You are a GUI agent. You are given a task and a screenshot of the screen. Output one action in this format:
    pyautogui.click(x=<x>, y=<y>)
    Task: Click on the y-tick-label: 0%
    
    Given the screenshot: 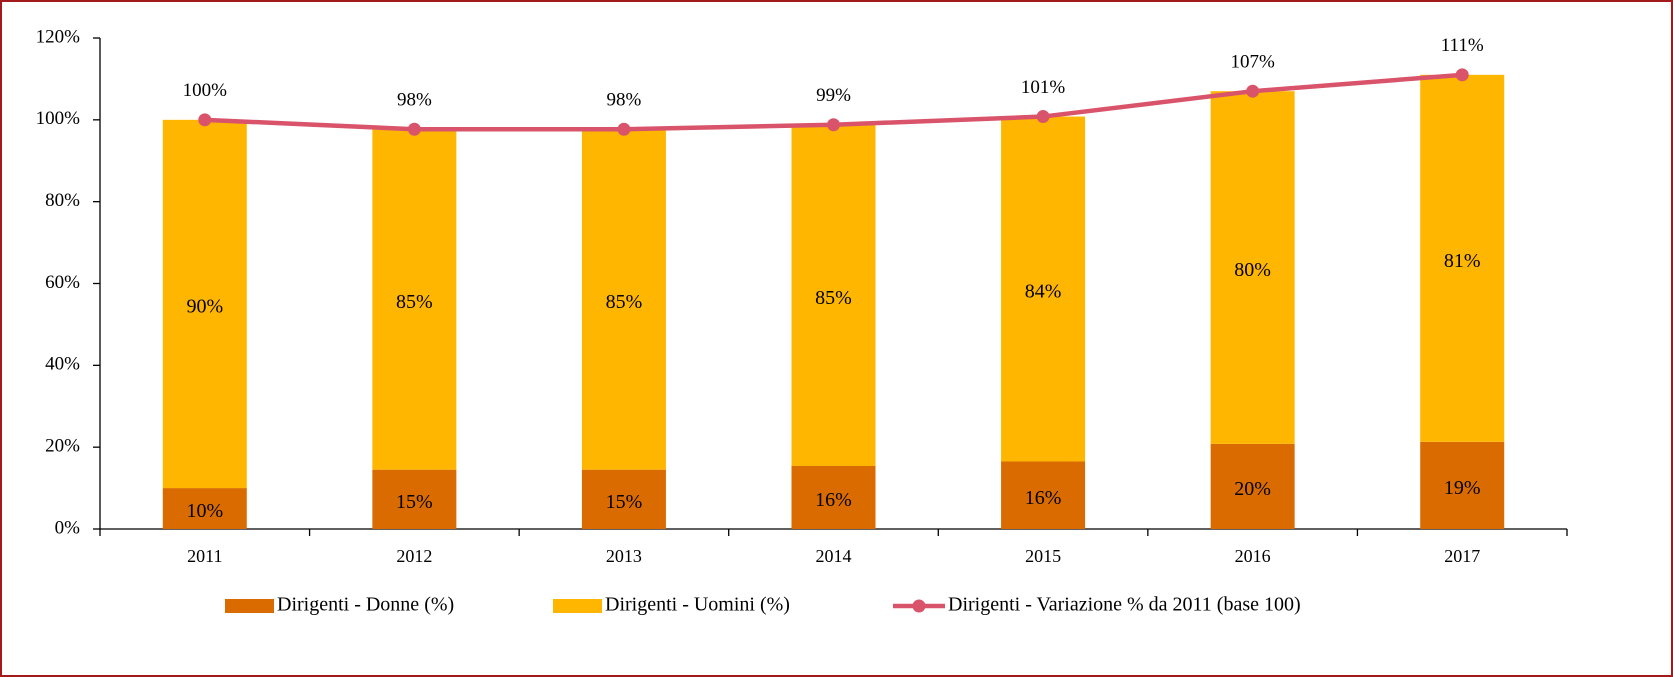 What is the action you would take?
    pyautogui.click(x=68, y=527)
    